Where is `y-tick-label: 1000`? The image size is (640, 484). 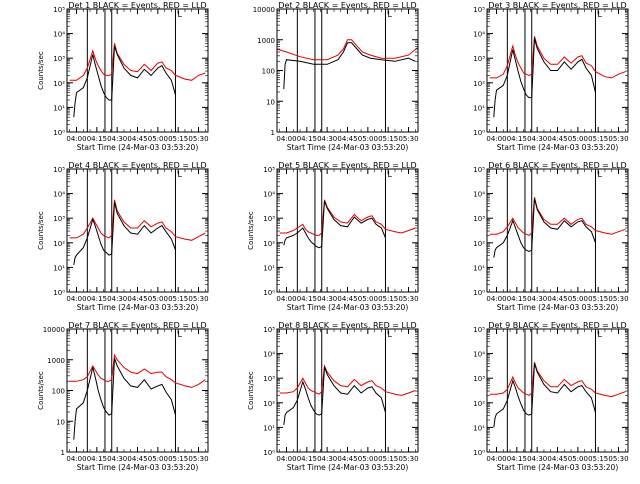
y-tick-label: 1000 is located at coordinates (266, 41).